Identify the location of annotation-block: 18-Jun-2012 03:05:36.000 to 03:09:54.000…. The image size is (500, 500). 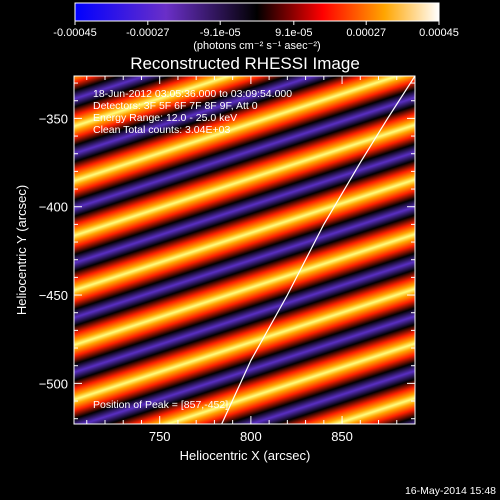
(192, 112).